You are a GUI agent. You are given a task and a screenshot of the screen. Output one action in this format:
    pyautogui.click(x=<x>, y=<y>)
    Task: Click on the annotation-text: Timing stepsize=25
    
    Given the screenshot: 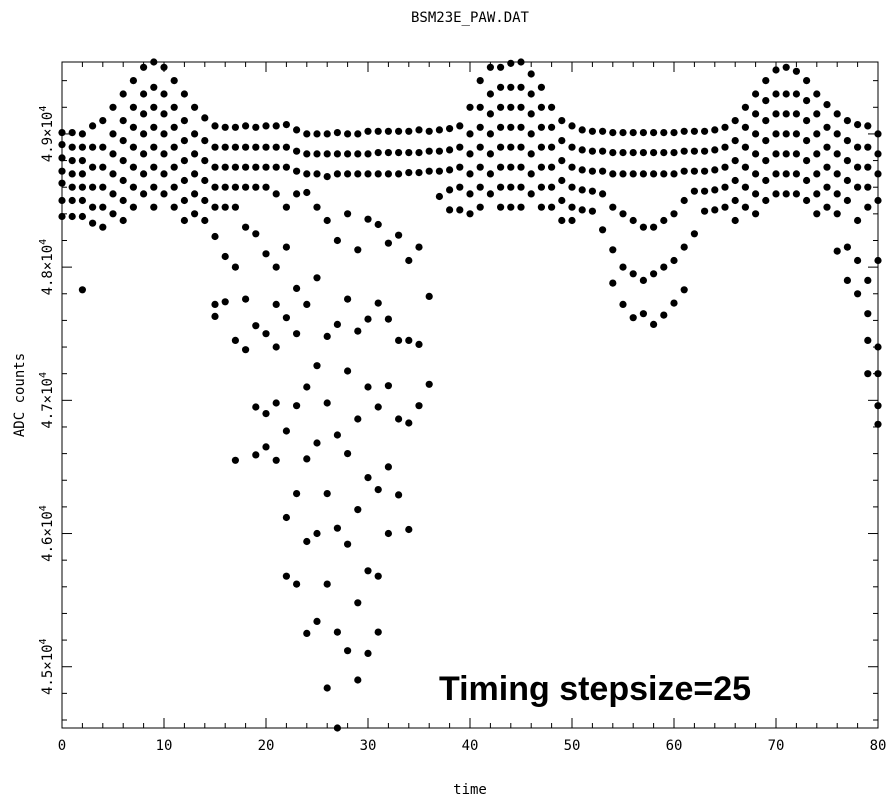 What is the action you would take?
    pyautogui.click(x=595, y=689)
    